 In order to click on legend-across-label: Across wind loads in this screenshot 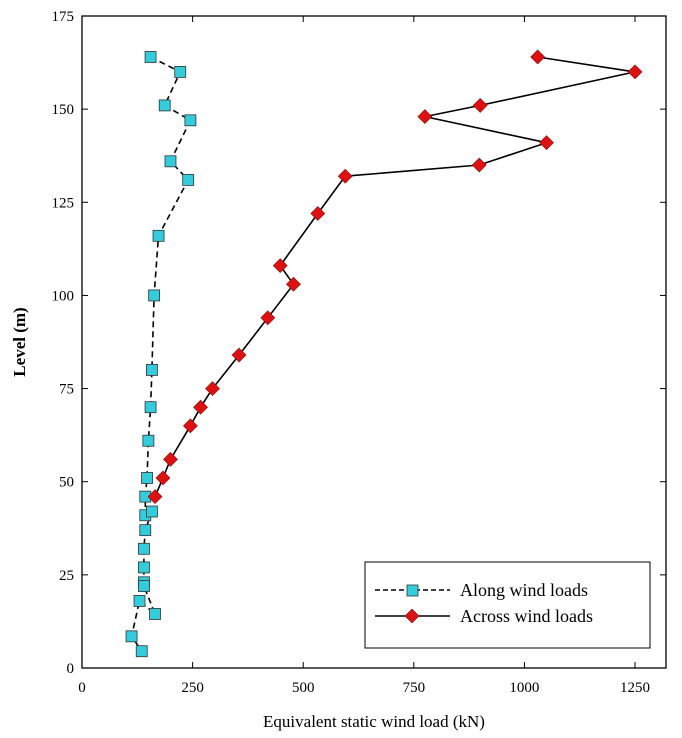, I will do `click(526, 616)`.